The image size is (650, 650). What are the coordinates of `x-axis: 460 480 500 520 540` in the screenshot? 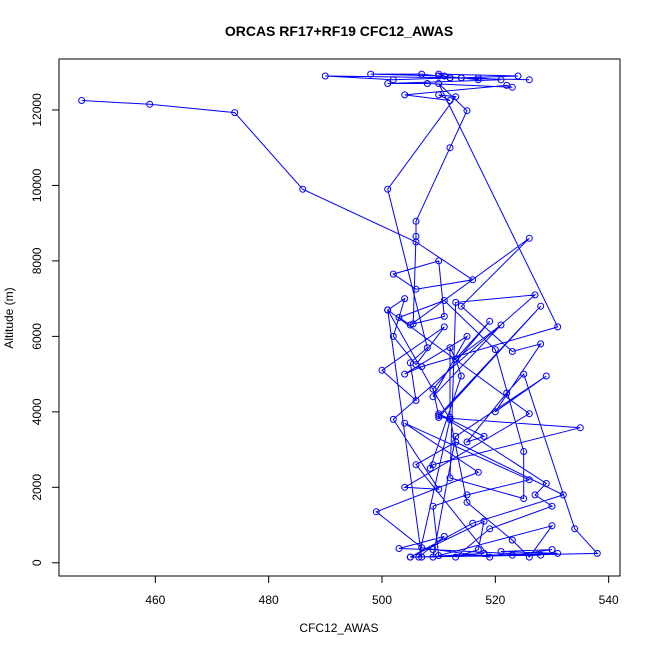 It's located at (382, 591).